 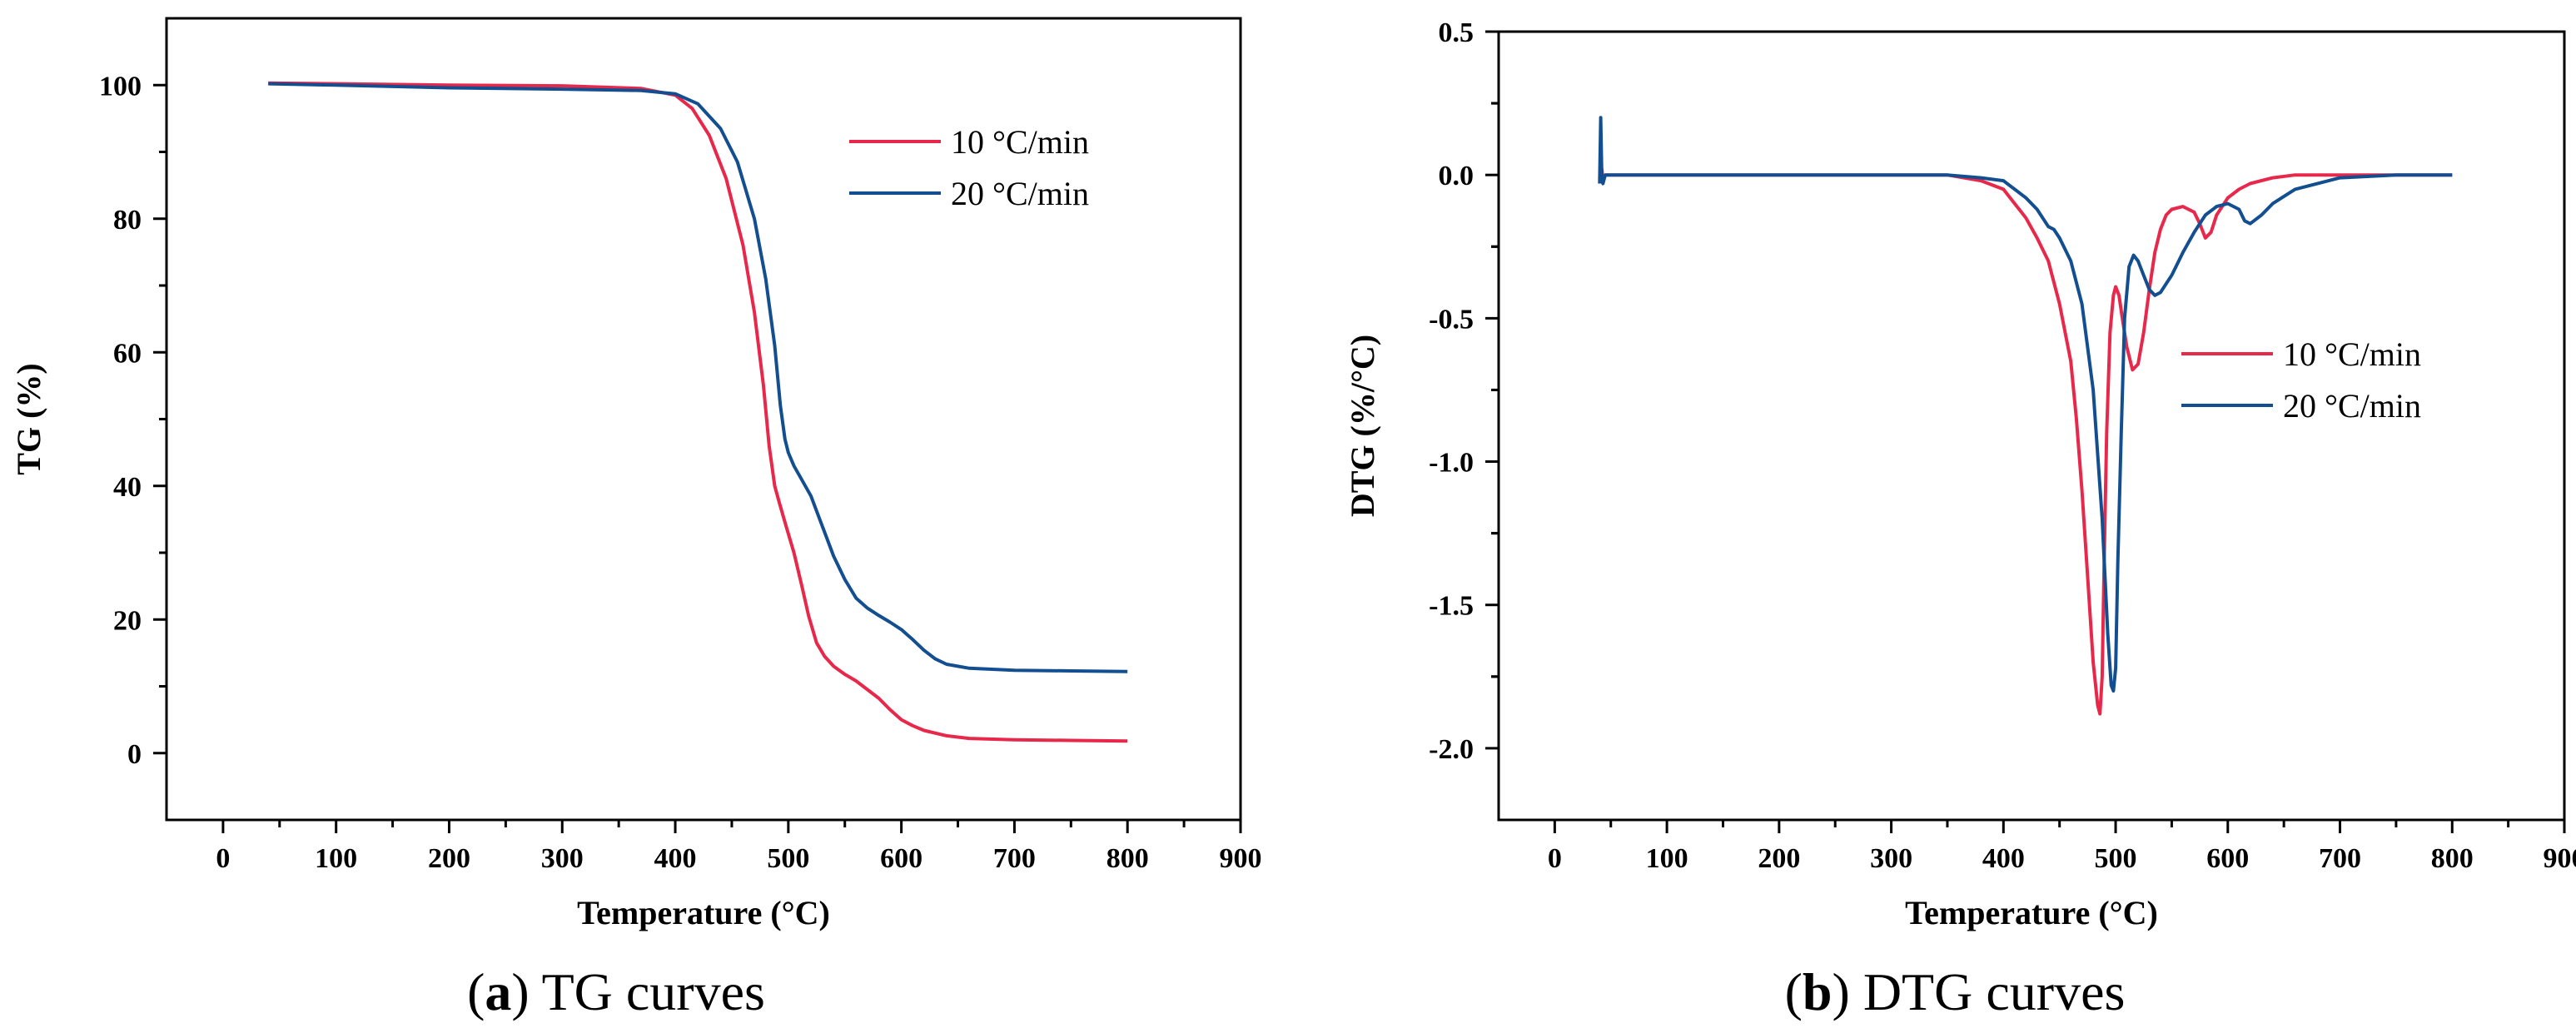 What do you see at coordinates (1451, 463) in the screenshot?
I see `dtg-y-tick-label: -1.0` at bounding box center [1451, 463].